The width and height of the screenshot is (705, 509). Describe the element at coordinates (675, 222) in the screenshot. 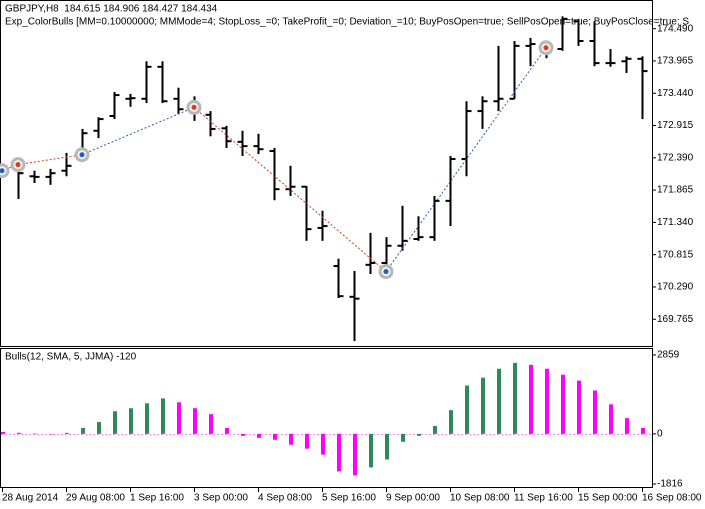

I see `y-tick-label: 171.340` at that location.